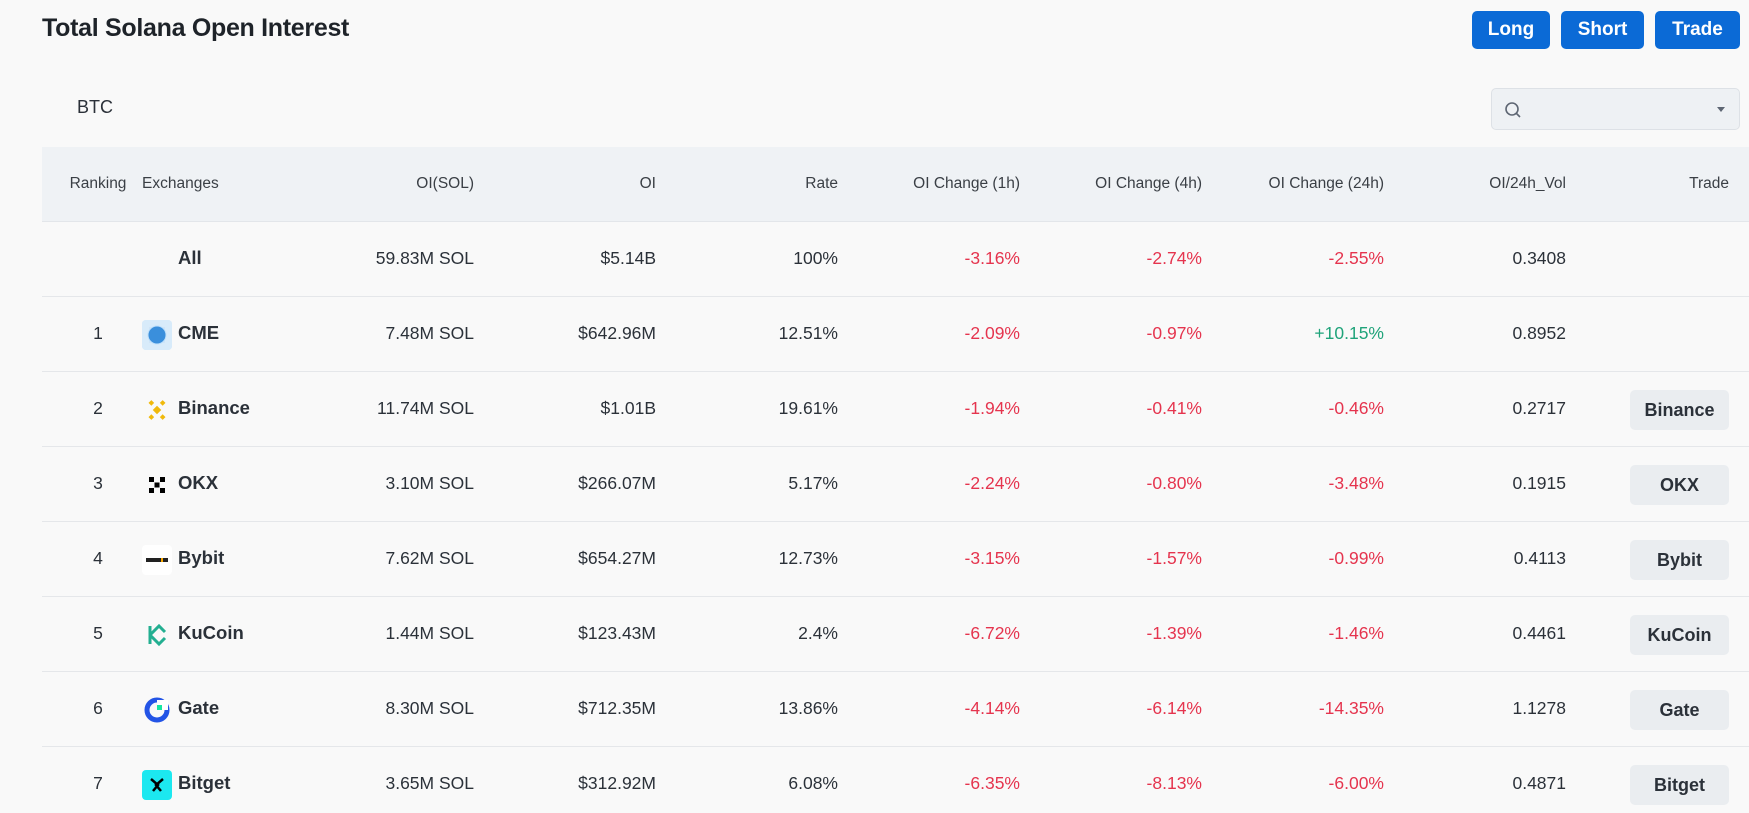 The image size is (1749, 813). What do you see at coordinates (821, 183) in the screenshot?
I see `column-header: Rate` at bounding box center [821, 183].